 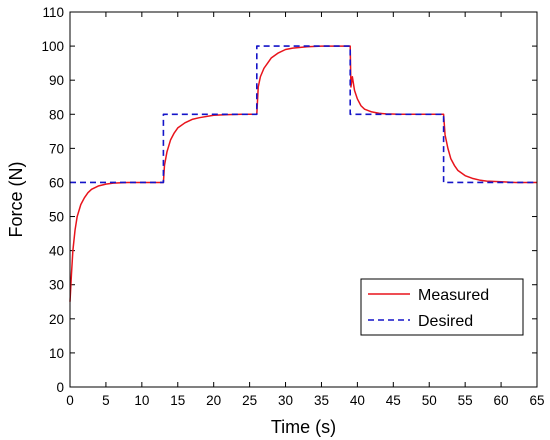 I want to click on x-tick-label: 65, so click(x=536, y=400).